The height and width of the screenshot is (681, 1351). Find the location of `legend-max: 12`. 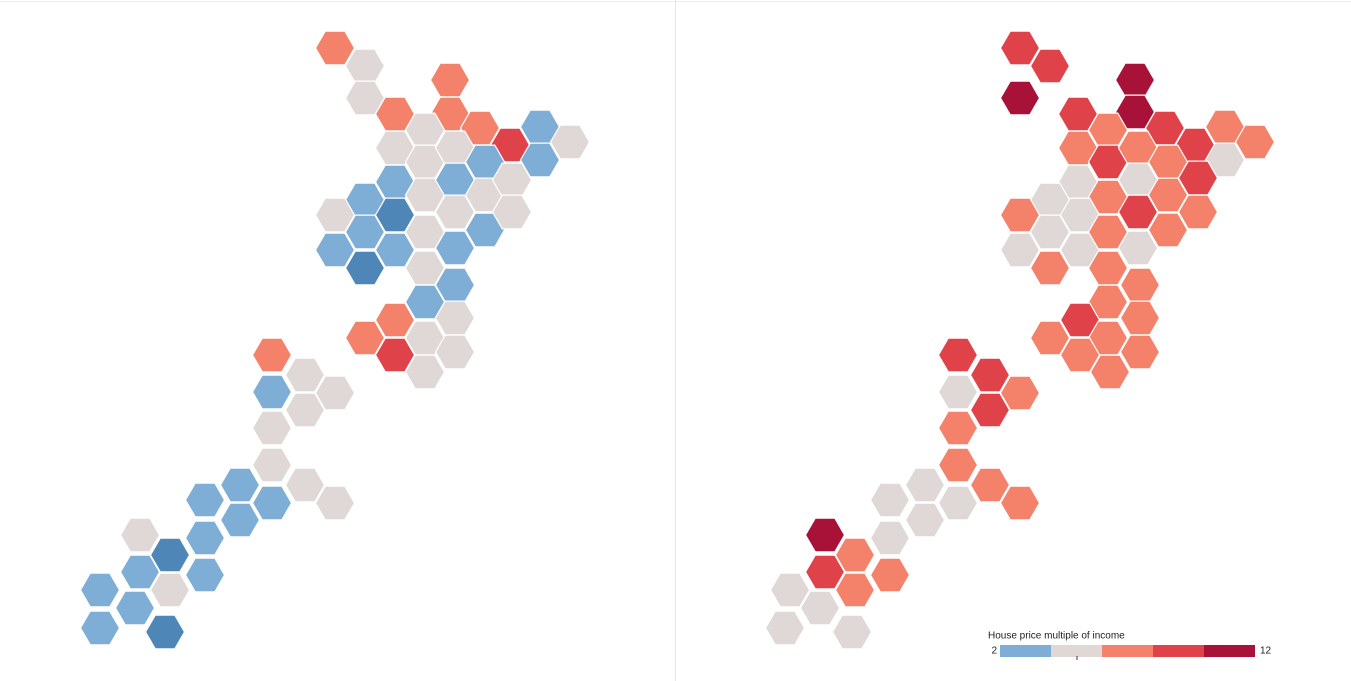

legend-max: 12 is located at coordinates (1266, 651).